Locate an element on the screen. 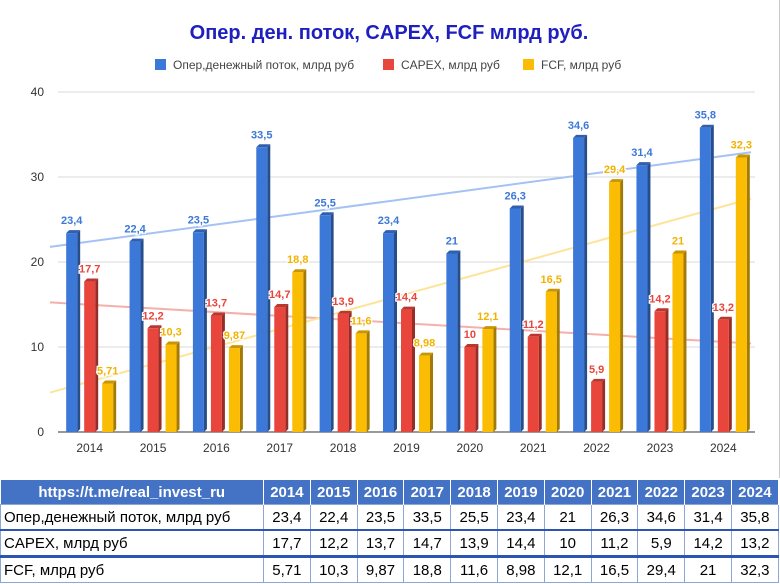 The height and width of the screenshot is (584, 780). table-row-label: FCF, млрд руб is located at coordinates (132, 569).